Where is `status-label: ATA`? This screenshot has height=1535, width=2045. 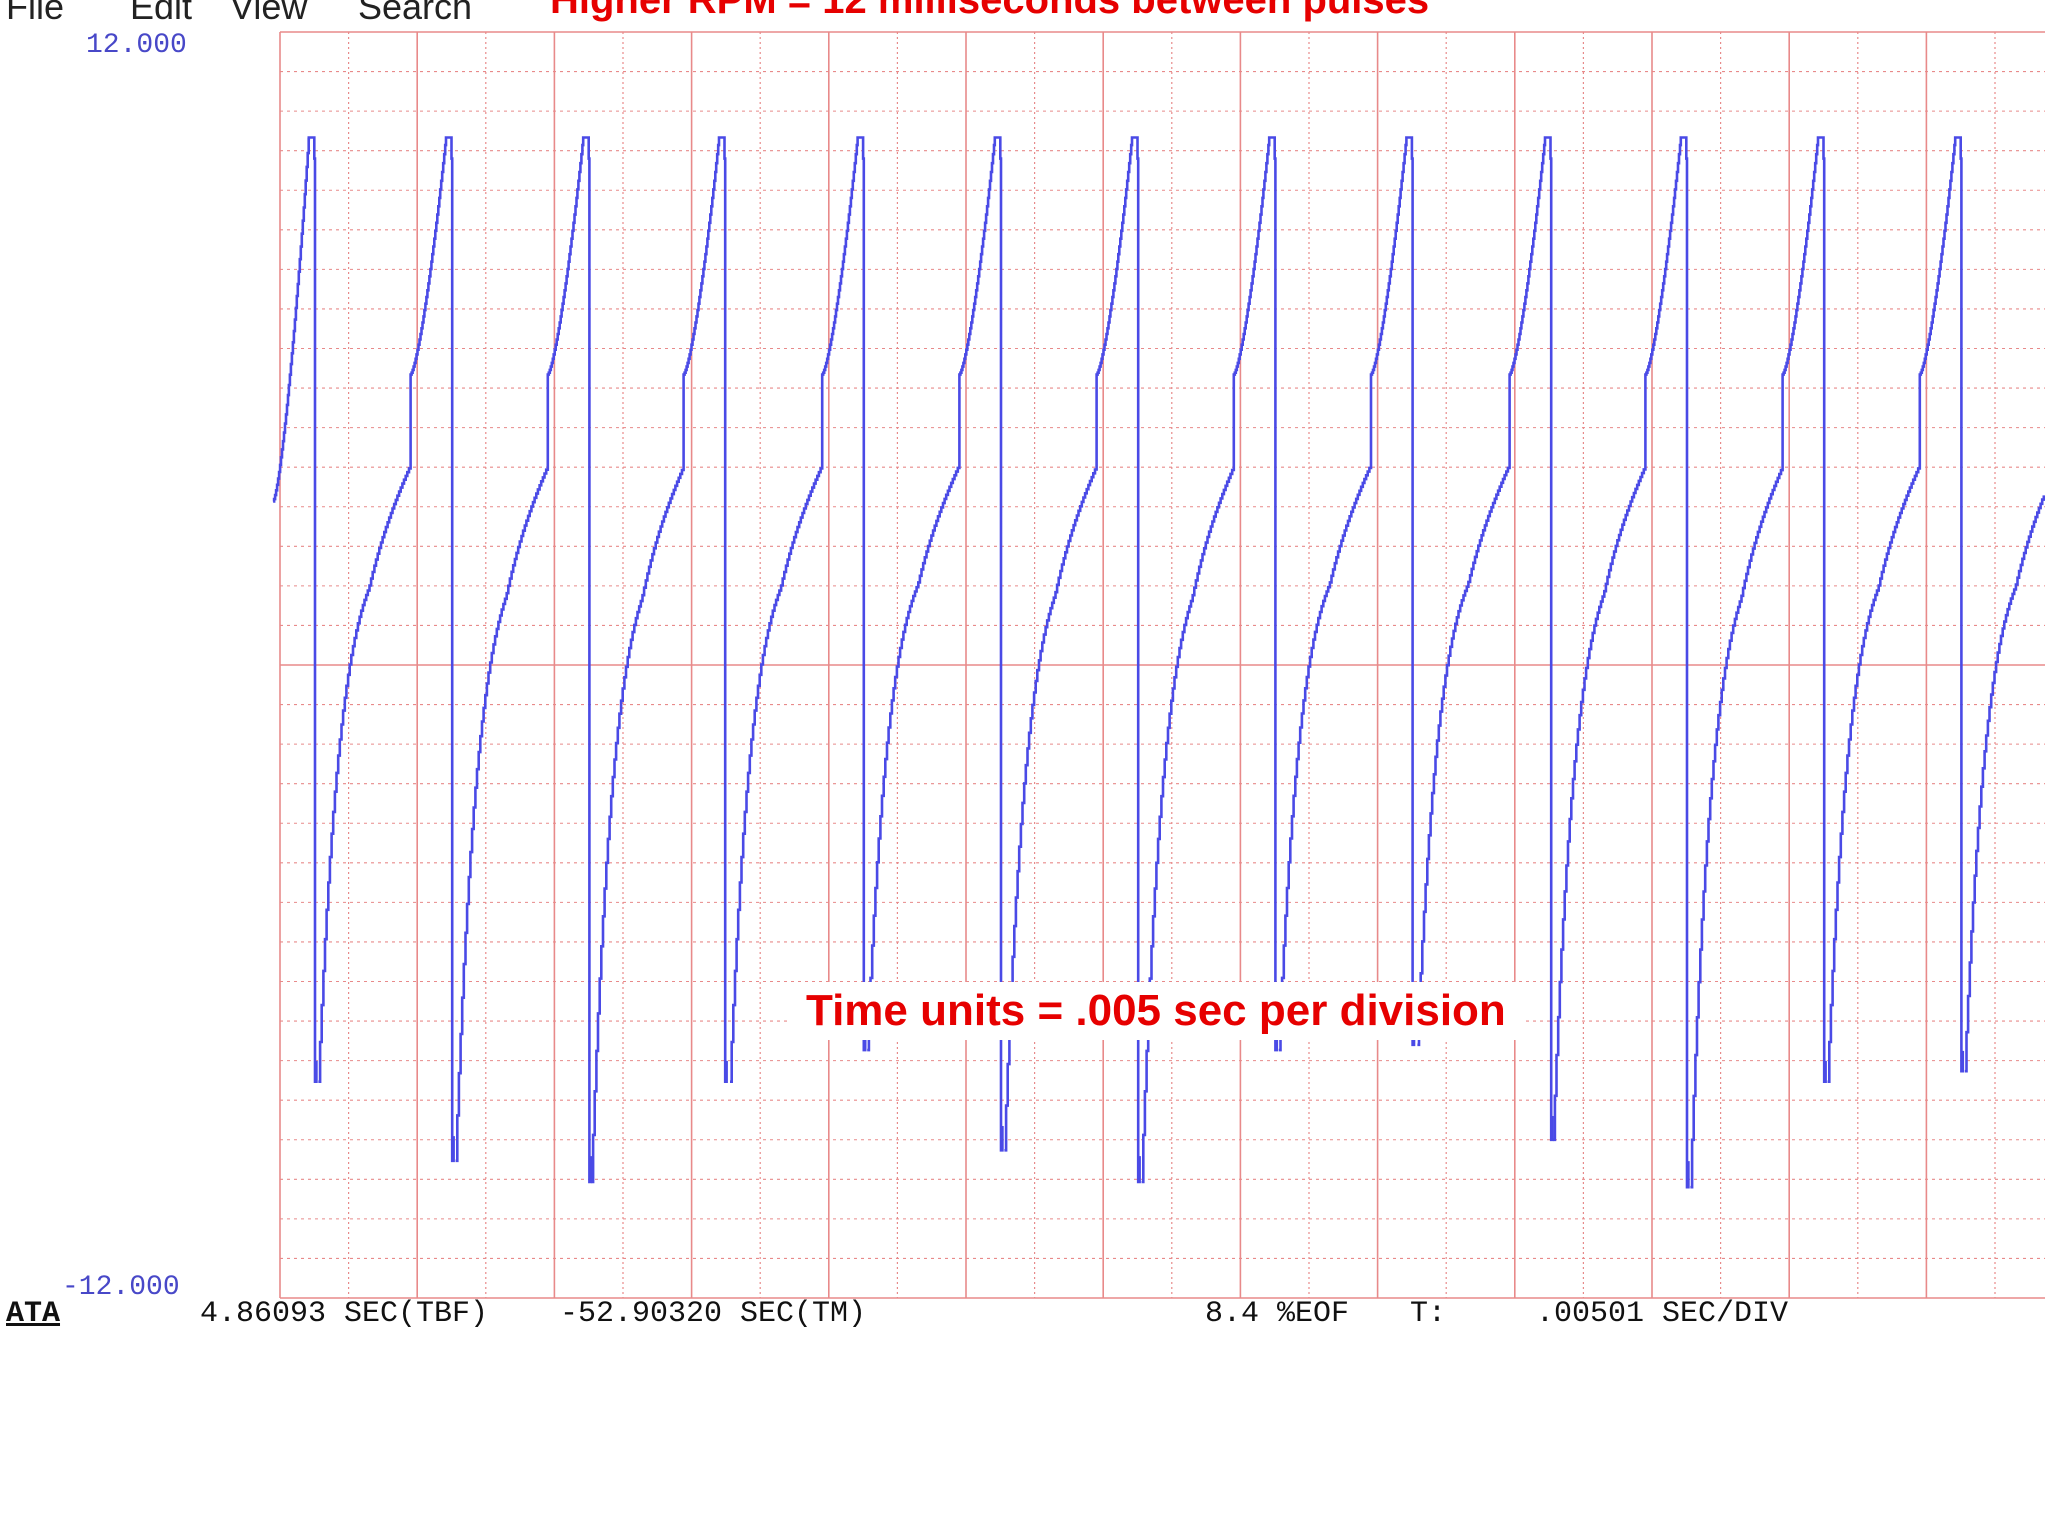
status-label: ATA is located at coordinates (33, 1314).